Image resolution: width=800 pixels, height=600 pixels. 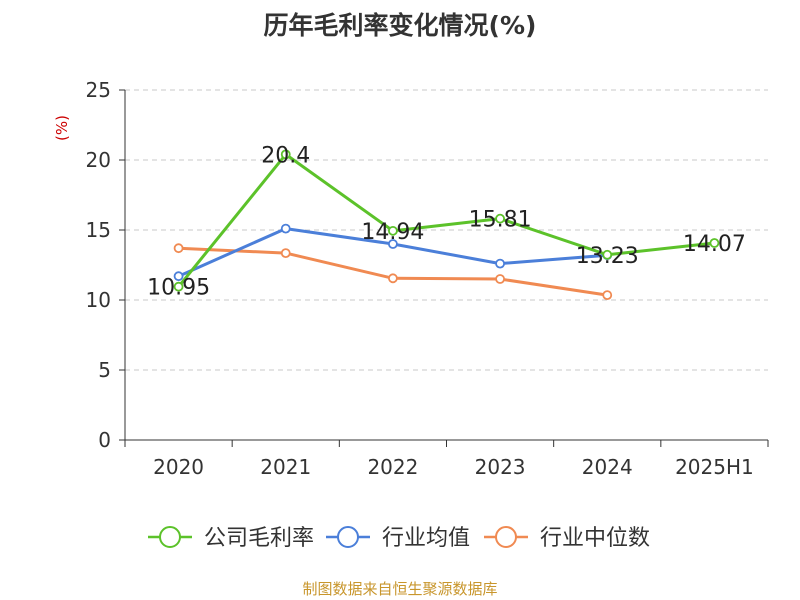 I want to click on y-axis-label: (%), so click(x=62, y=128).